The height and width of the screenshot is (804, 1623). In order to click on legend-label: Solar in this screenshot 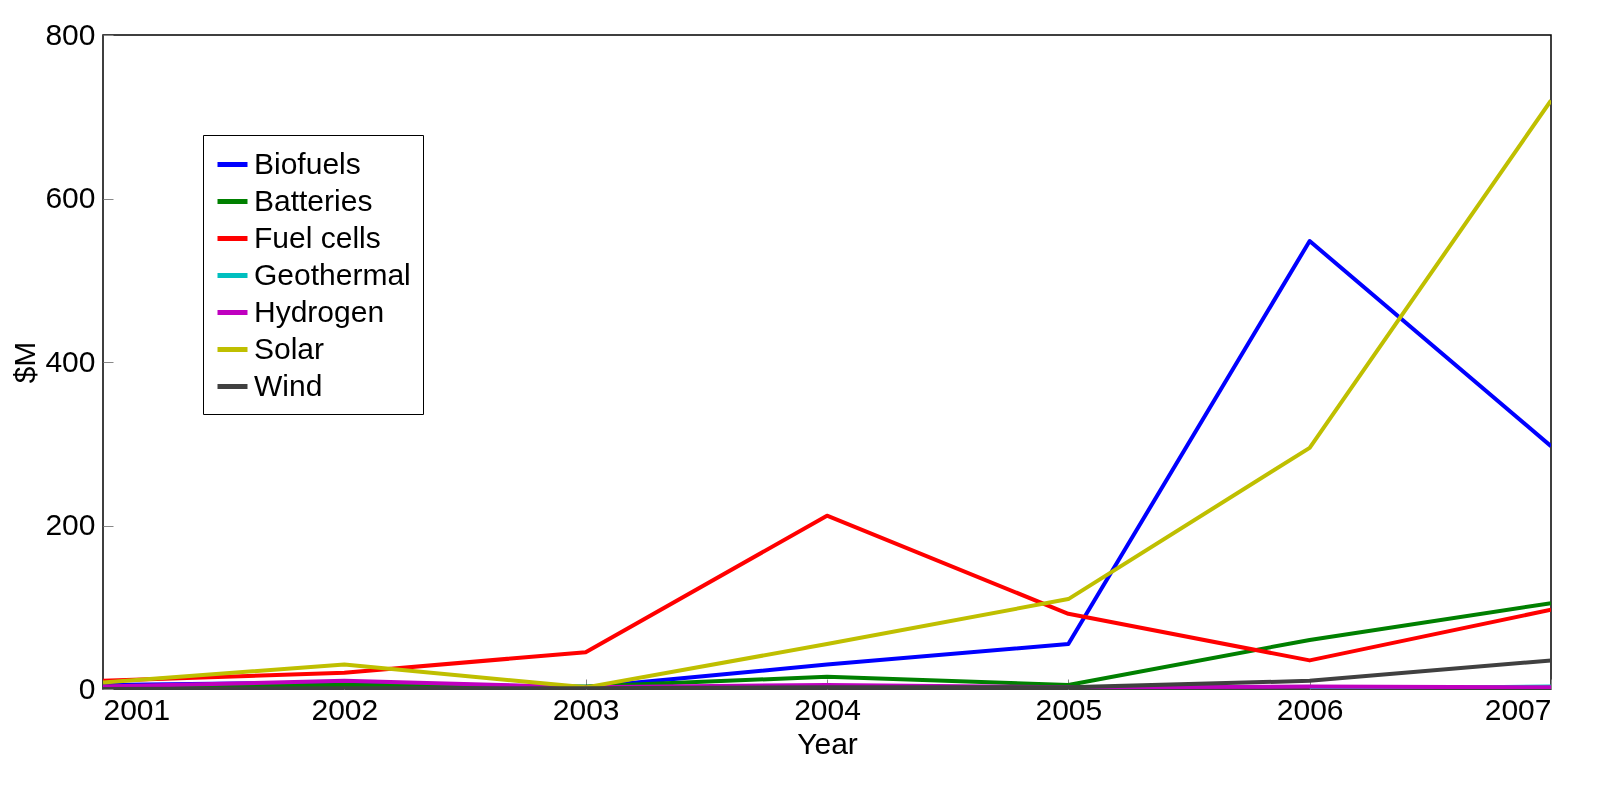, I will do `click(289, 348)`.